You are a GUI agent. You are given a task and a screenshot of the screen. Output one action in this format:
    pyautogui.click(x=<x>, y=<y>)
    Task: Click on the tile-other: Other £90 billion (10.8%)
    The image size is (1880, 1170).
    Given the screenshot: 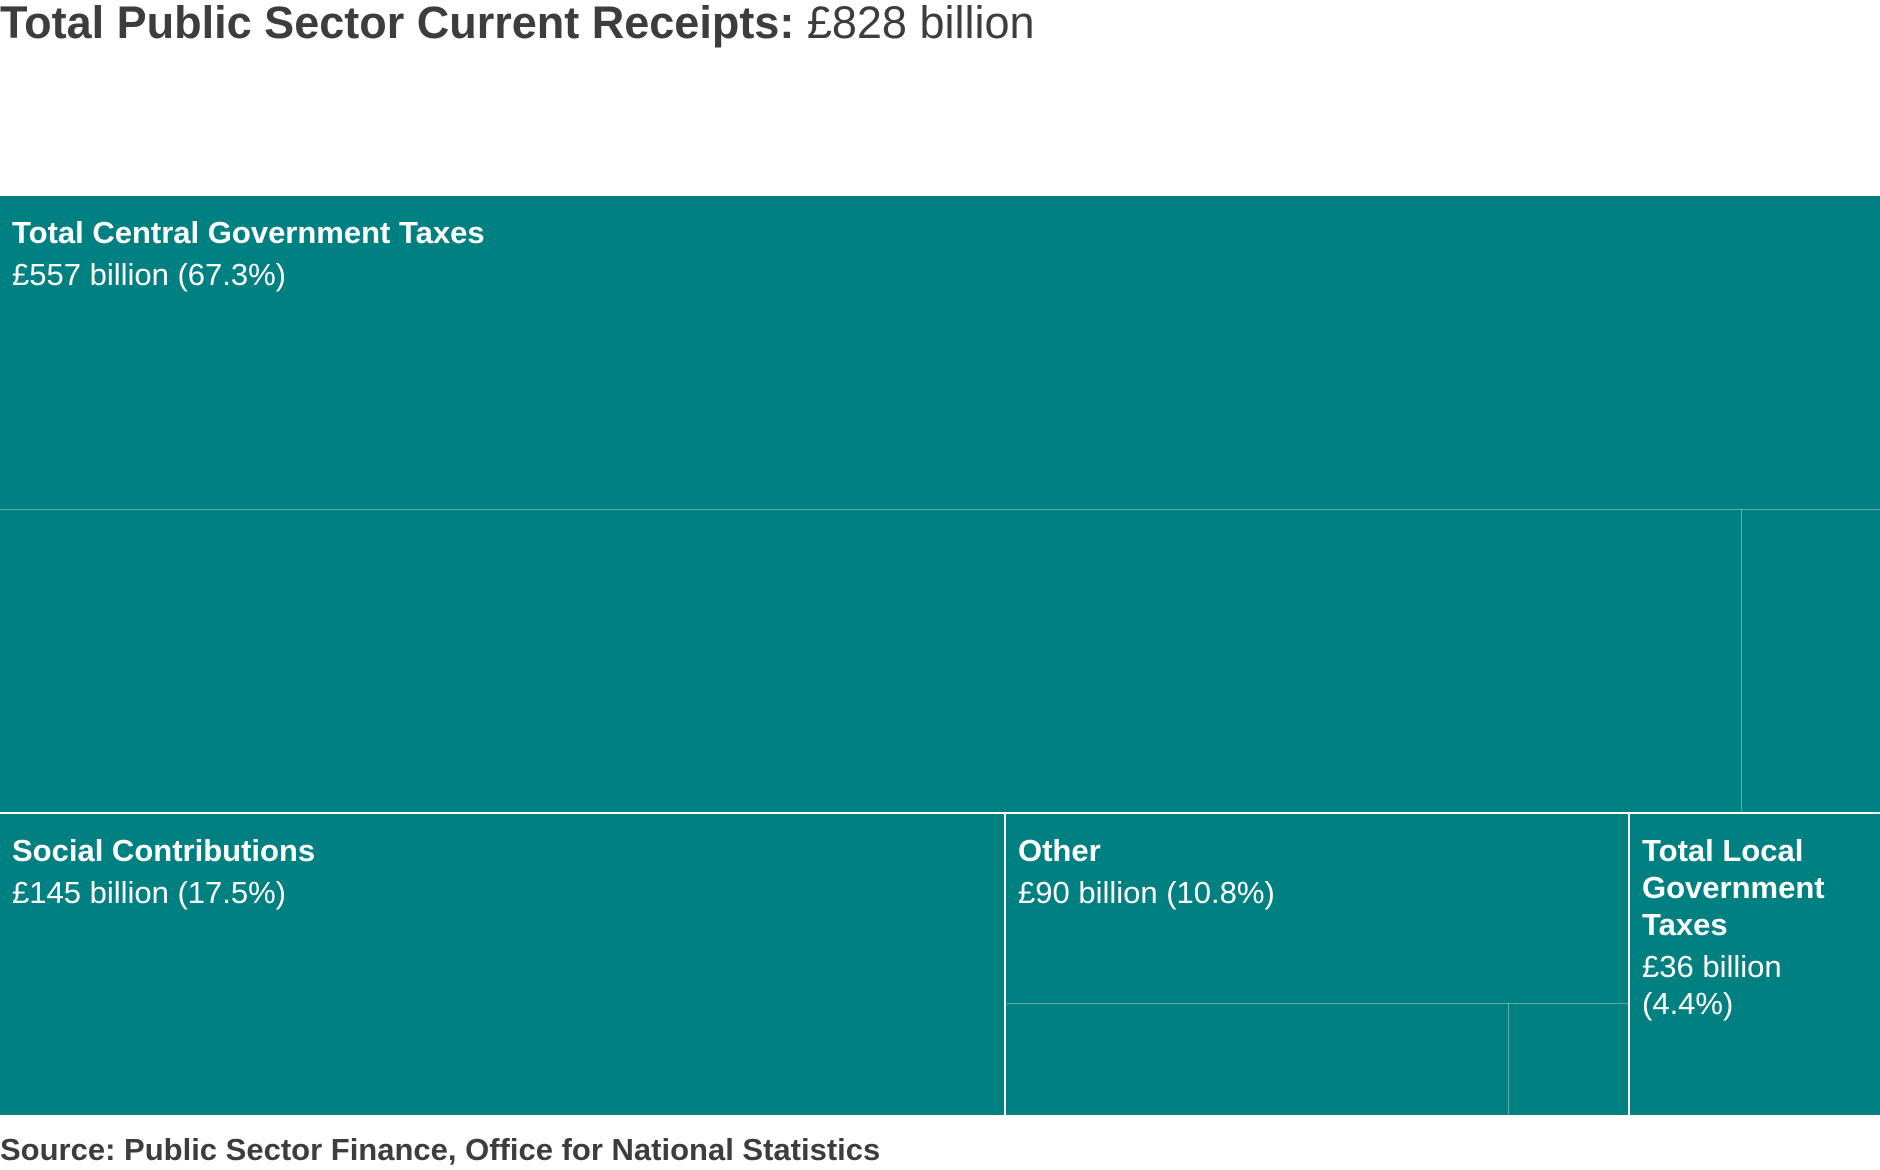 What is the action you would take?
    pyautogui.click(x=1317, y=964)
    